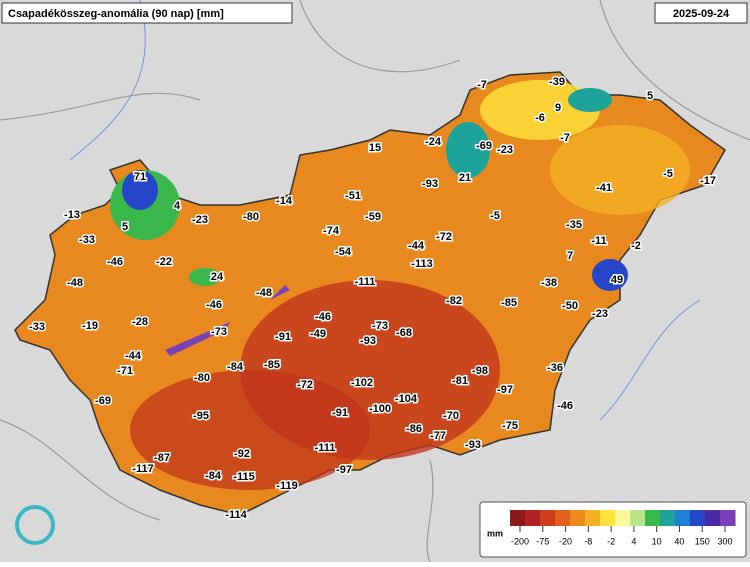 The width and height of the screenshot is (750, 567). Describe the element at coordinates (588, 541) in the screenshot. I see `legend-tick-label: -8` at that location.